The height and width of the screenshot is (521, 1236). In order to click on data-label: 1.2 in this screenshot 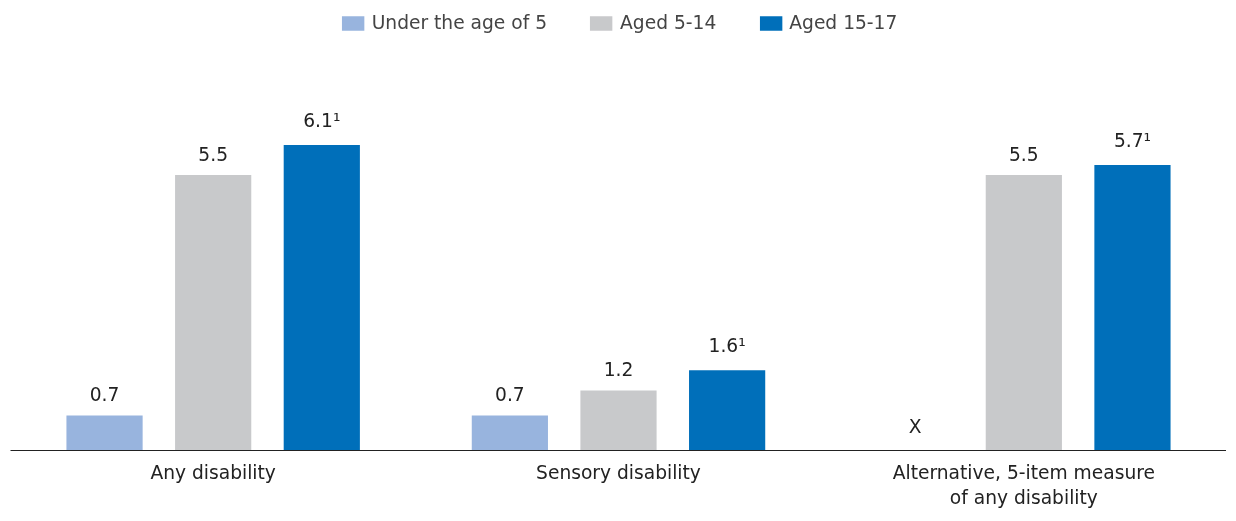, I will do `click(618, 370)`.